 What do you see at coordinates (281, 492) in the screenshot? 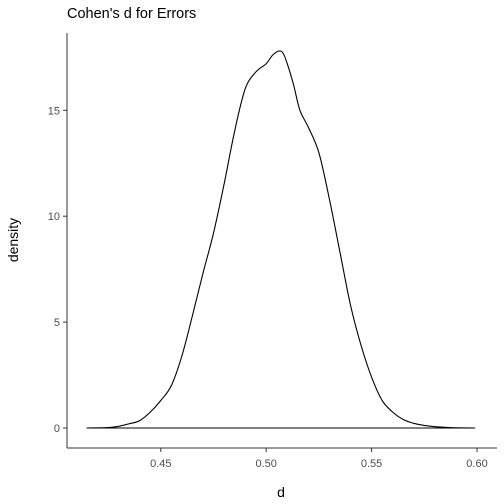
I see `x-axis-title: d` at bounding box center [281, 492].